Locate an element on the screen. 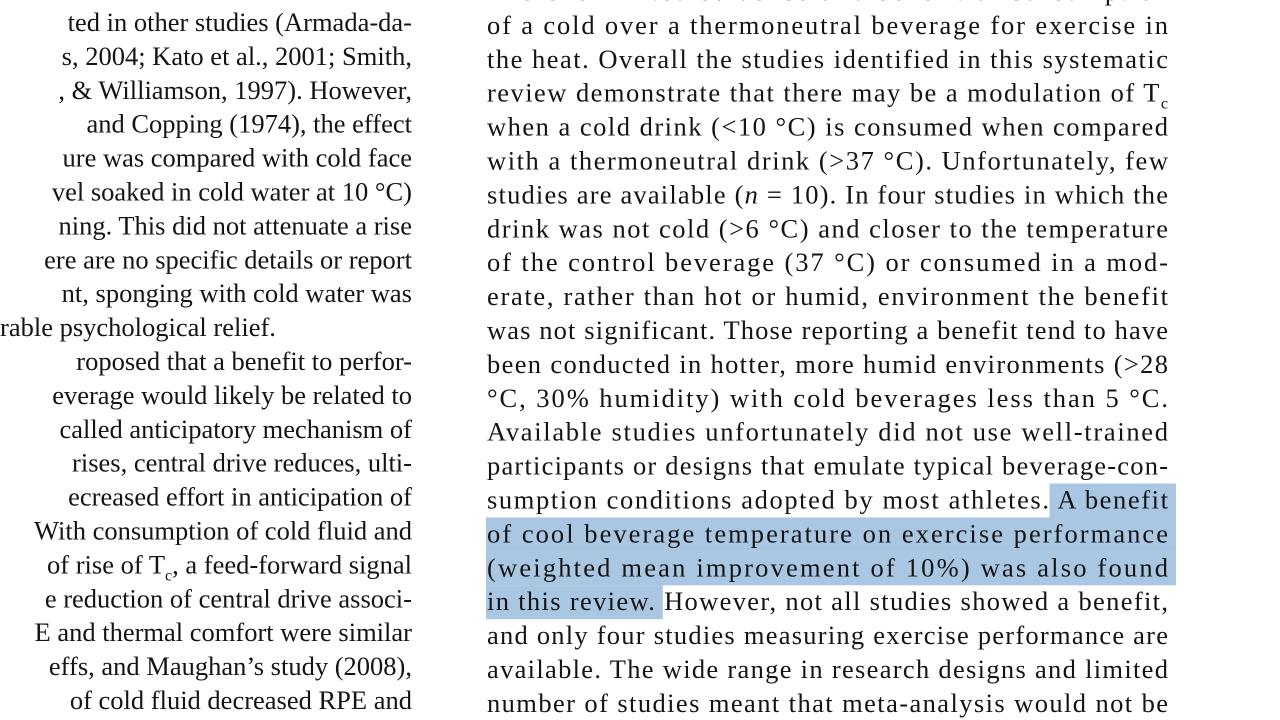 This screenshot has width=1280, height=720. text-span: ere are no specific details or report is located at coordinates (228, 259).